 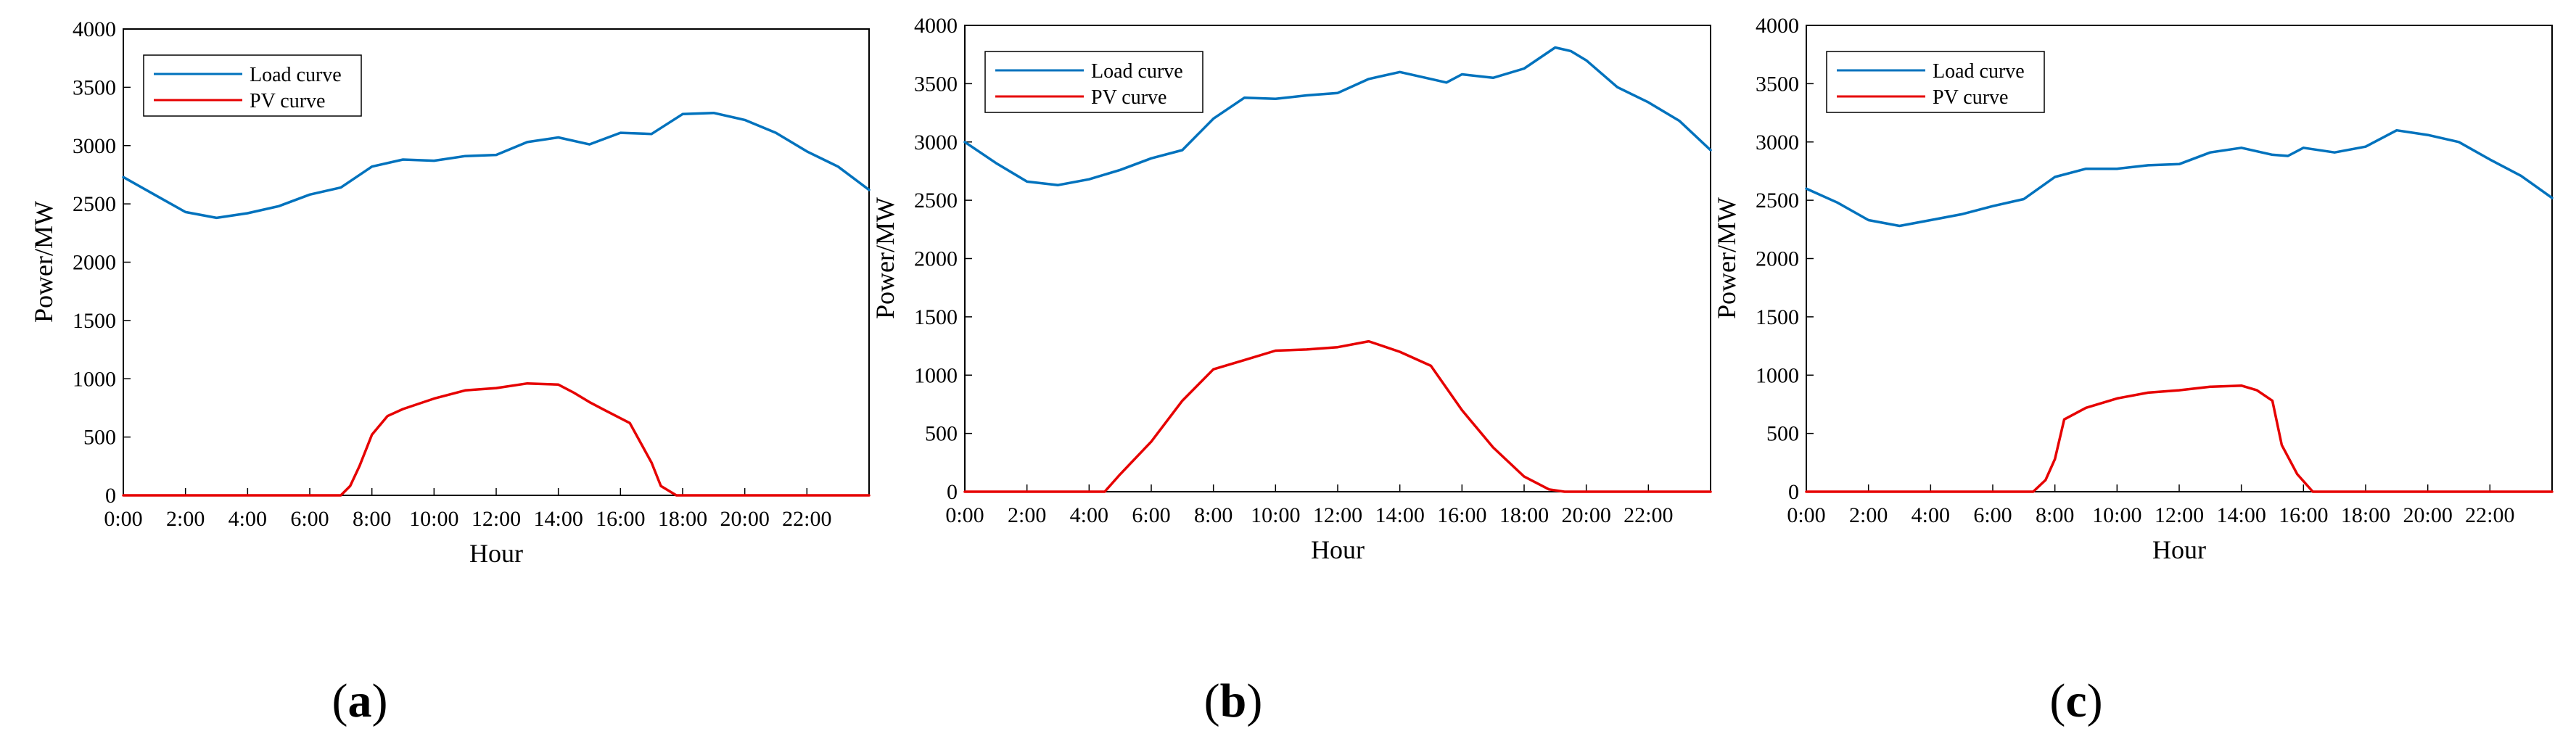 I want to click on panel-letter-b: (b), so click(x=1233, y=700).